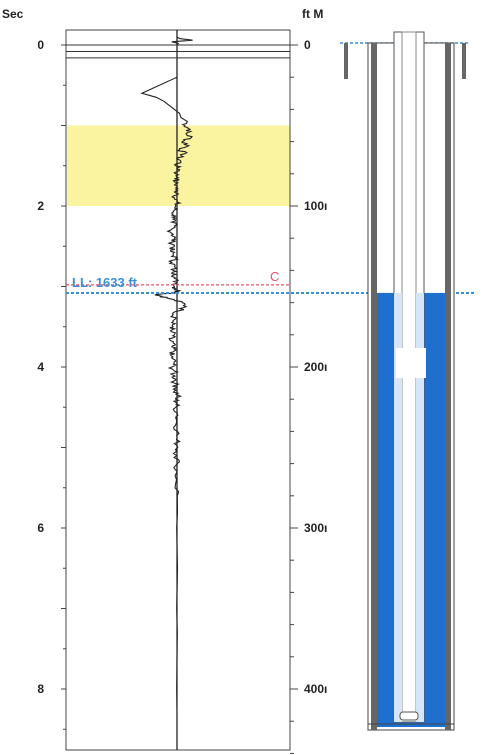 The height and width of the screenshot is (755, 485). What do you see at coordinates (312, 14) in the screenshot?
I see `right-axis-title: ft M` at bounding box center [312, 14].